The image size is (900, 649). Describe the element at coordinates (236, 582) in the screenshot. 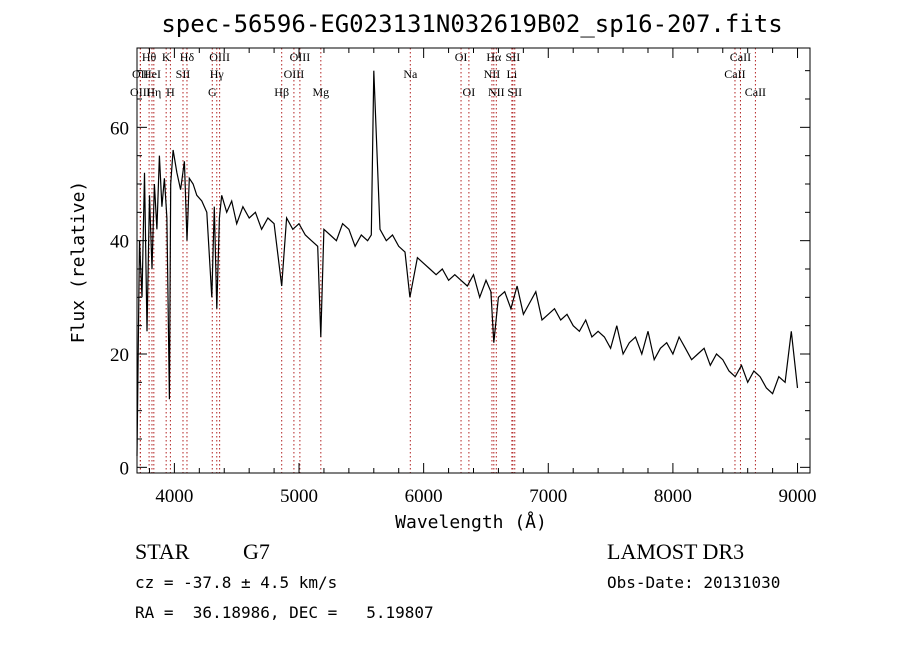

I see `redshift-cz: cz = -37.8 ± 4.5 km/s` at that location.